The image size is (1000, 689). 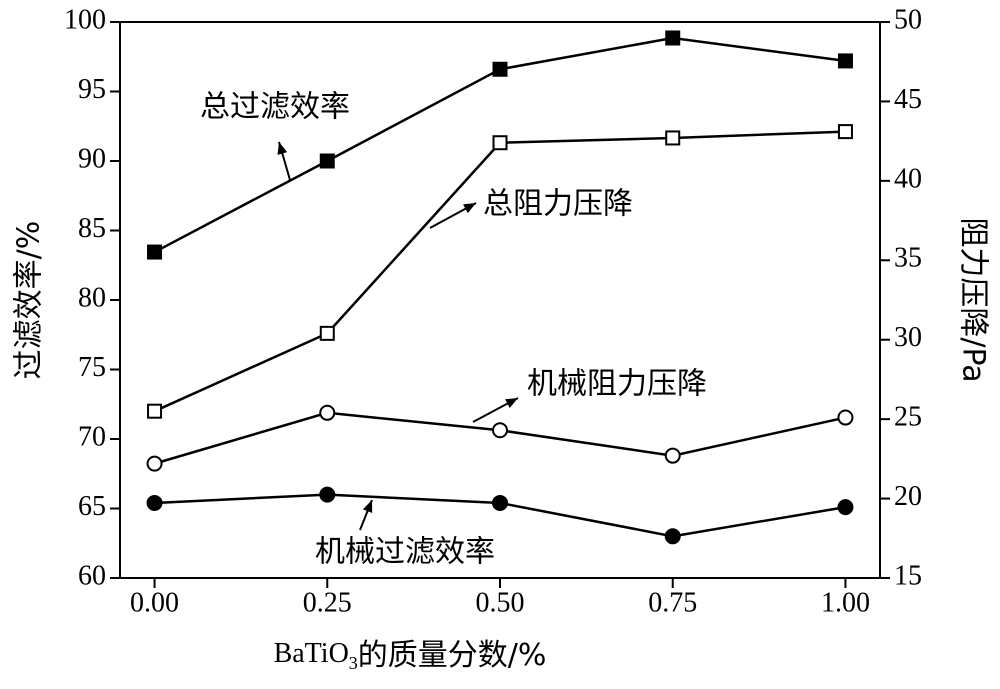 What do you see at coordinates (92, 367) in the screenshot?
I see `y-tick-label: 75` at bounding box center [92, 367].